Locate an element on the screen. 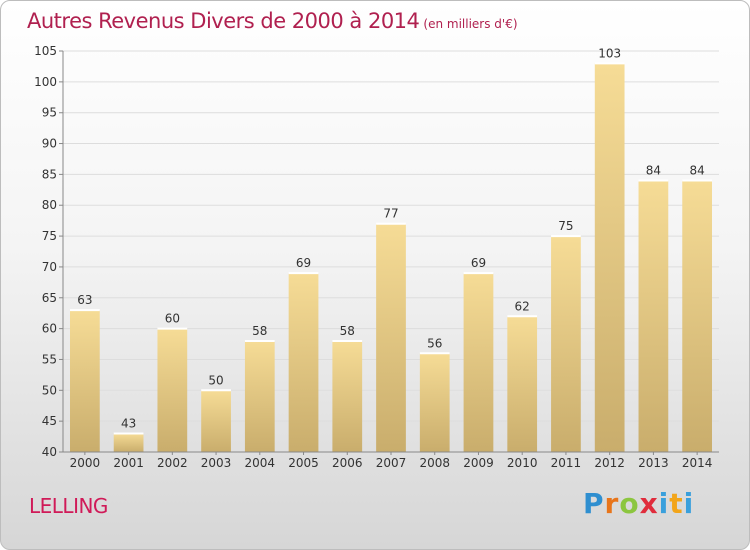  data-label: 62 is located at coordinates (522, 306).